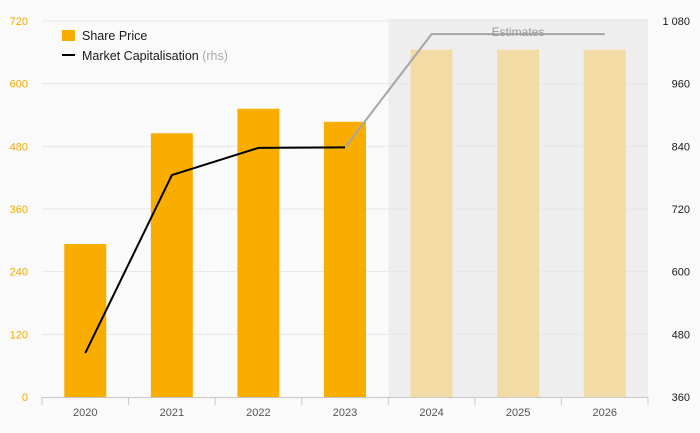 Image resolution: width=700 pixels, height=433 pixels. What do you see at coordinates (518, 223) in the screenshot?
I see `bar-share-price-2025` at bounding box center [518, 223].